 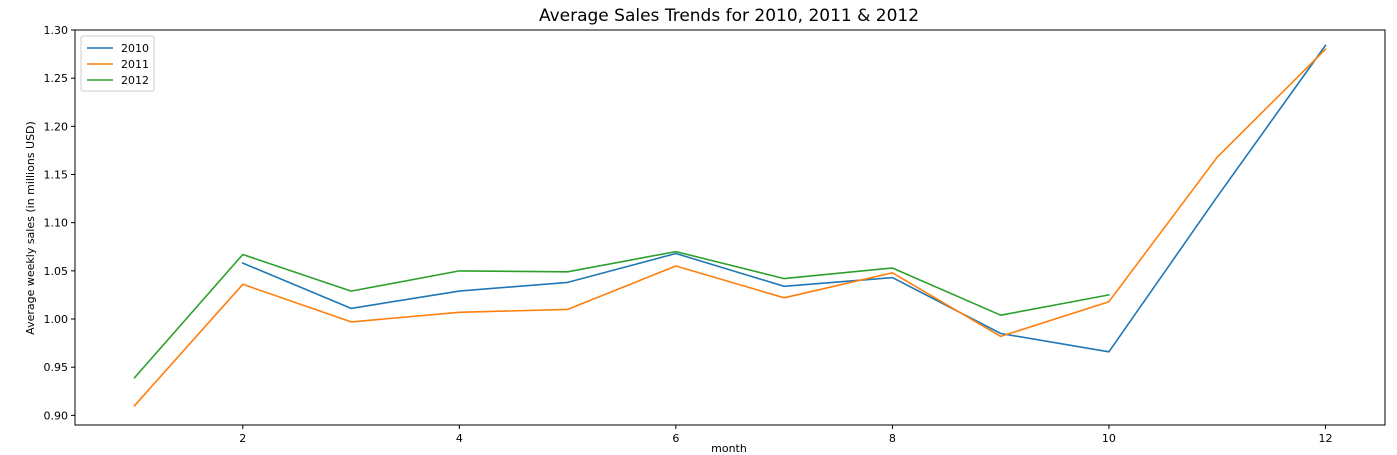 I want to click on legend-label-2012: 2012, so click(x=135, y=80).